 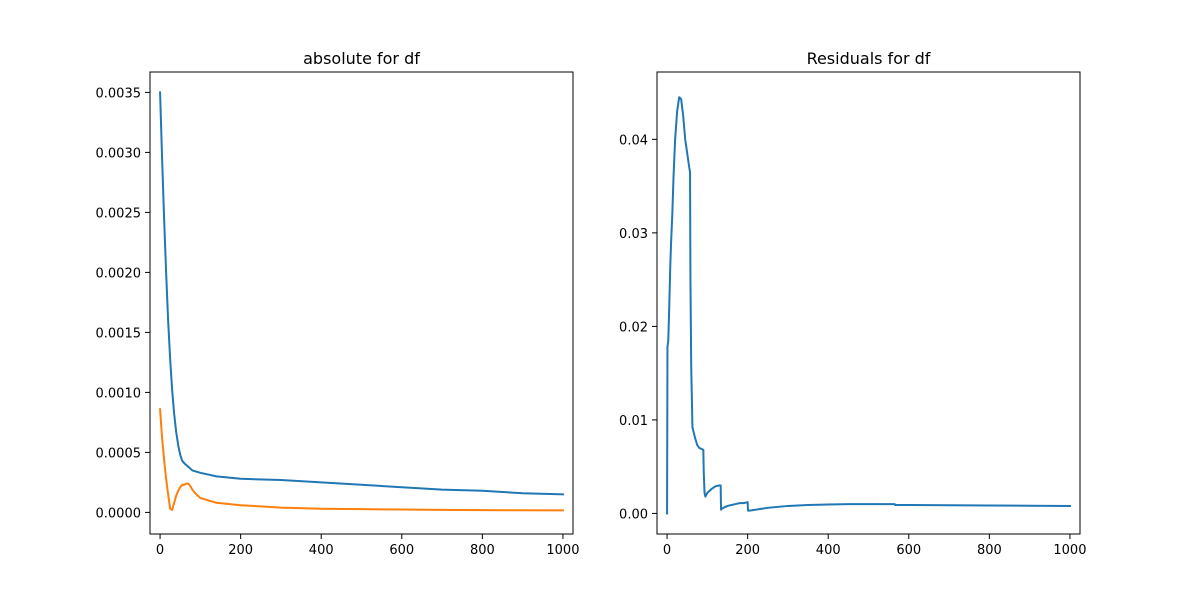 I want to click on y-tick-label: 0.0025, so click(x=119, y=213).